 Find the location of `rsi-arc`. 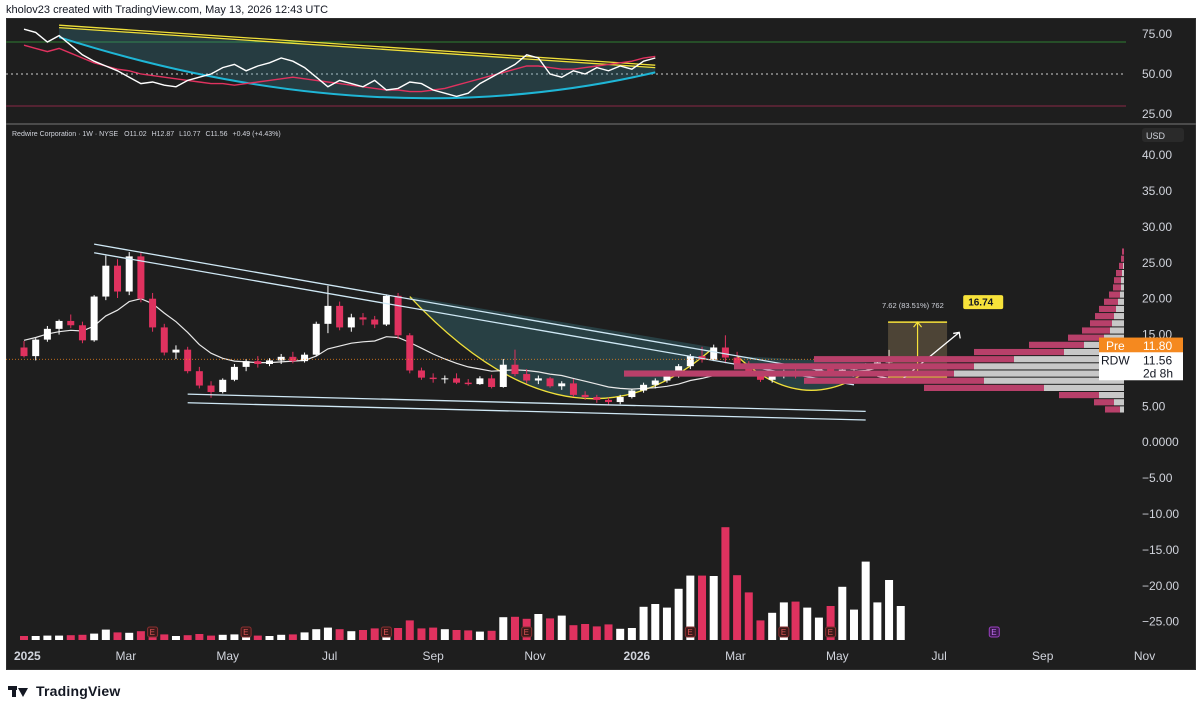

rsi-arc is located at coordinates (357, 68).